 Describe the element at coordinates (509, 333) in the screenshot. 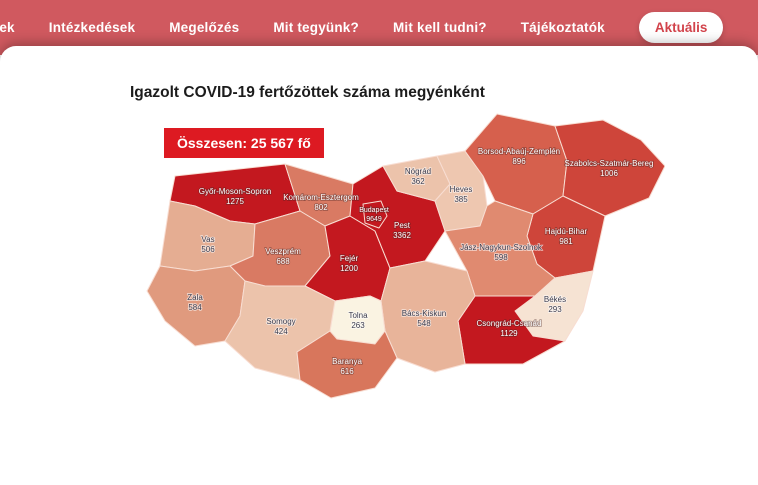

I see `county-value: 1129` at that location.